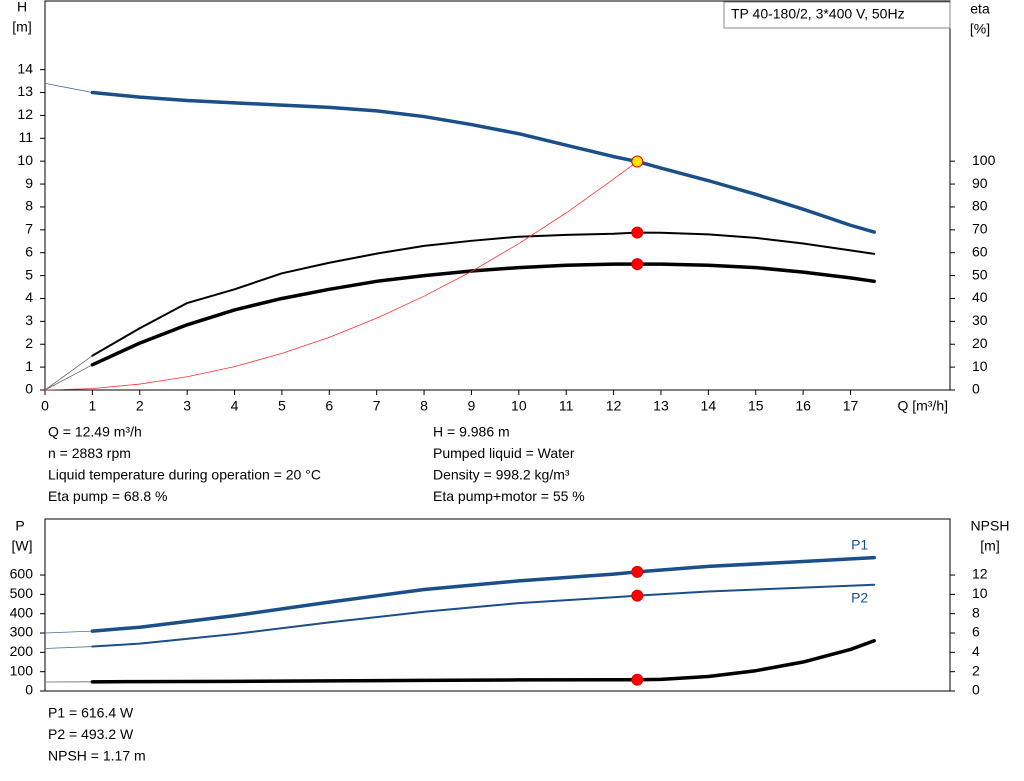 The width and height of the screenshot is (1024, 781). I want to click on y2-tick-label: 50, so click(980, 274).